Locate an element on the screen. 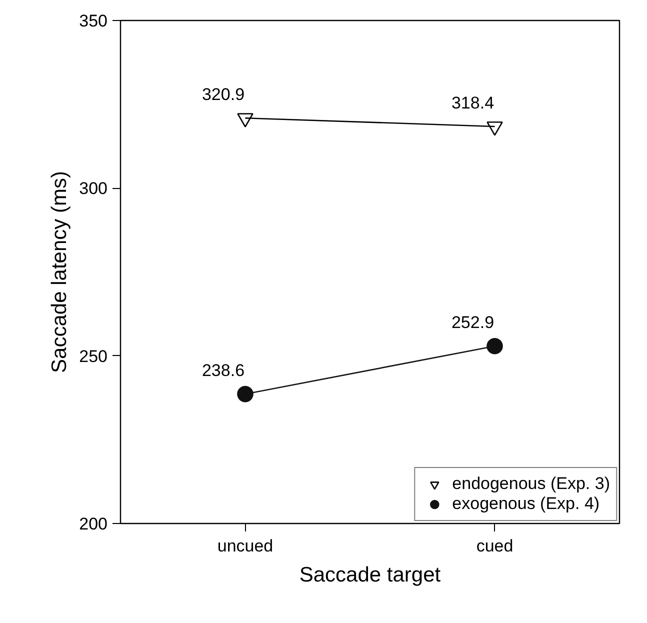 This screenshot has height=623, width=647. legend-label: endogenous (Exp. 3) is located at coordinates (531, 484).